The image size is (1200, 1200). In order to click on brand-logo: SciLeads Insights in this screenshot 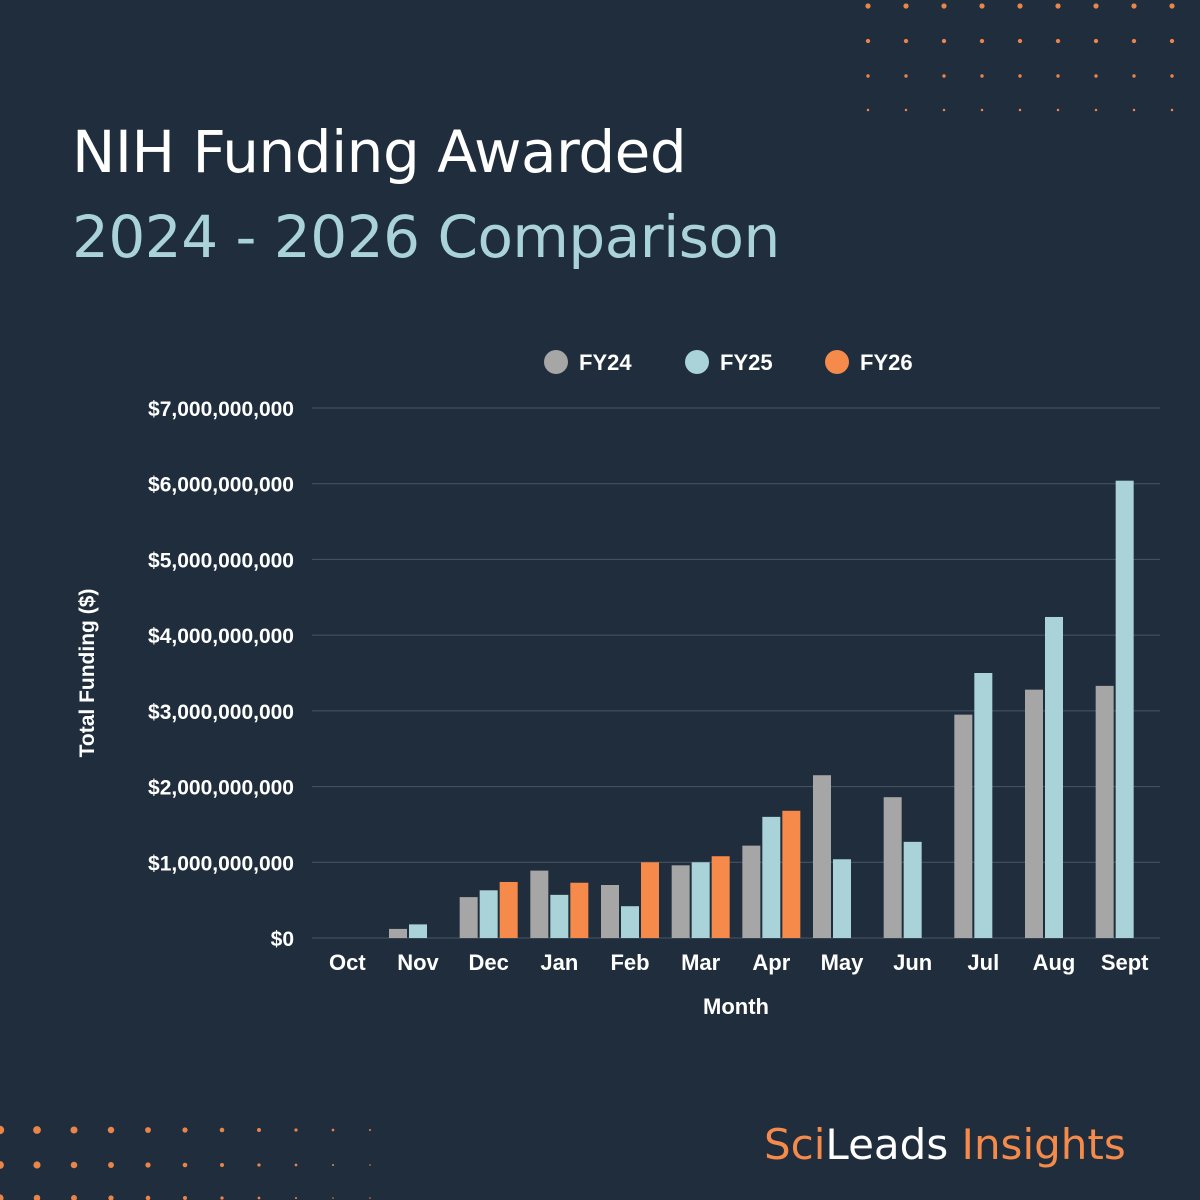, I will do `click(945, 1144)`.